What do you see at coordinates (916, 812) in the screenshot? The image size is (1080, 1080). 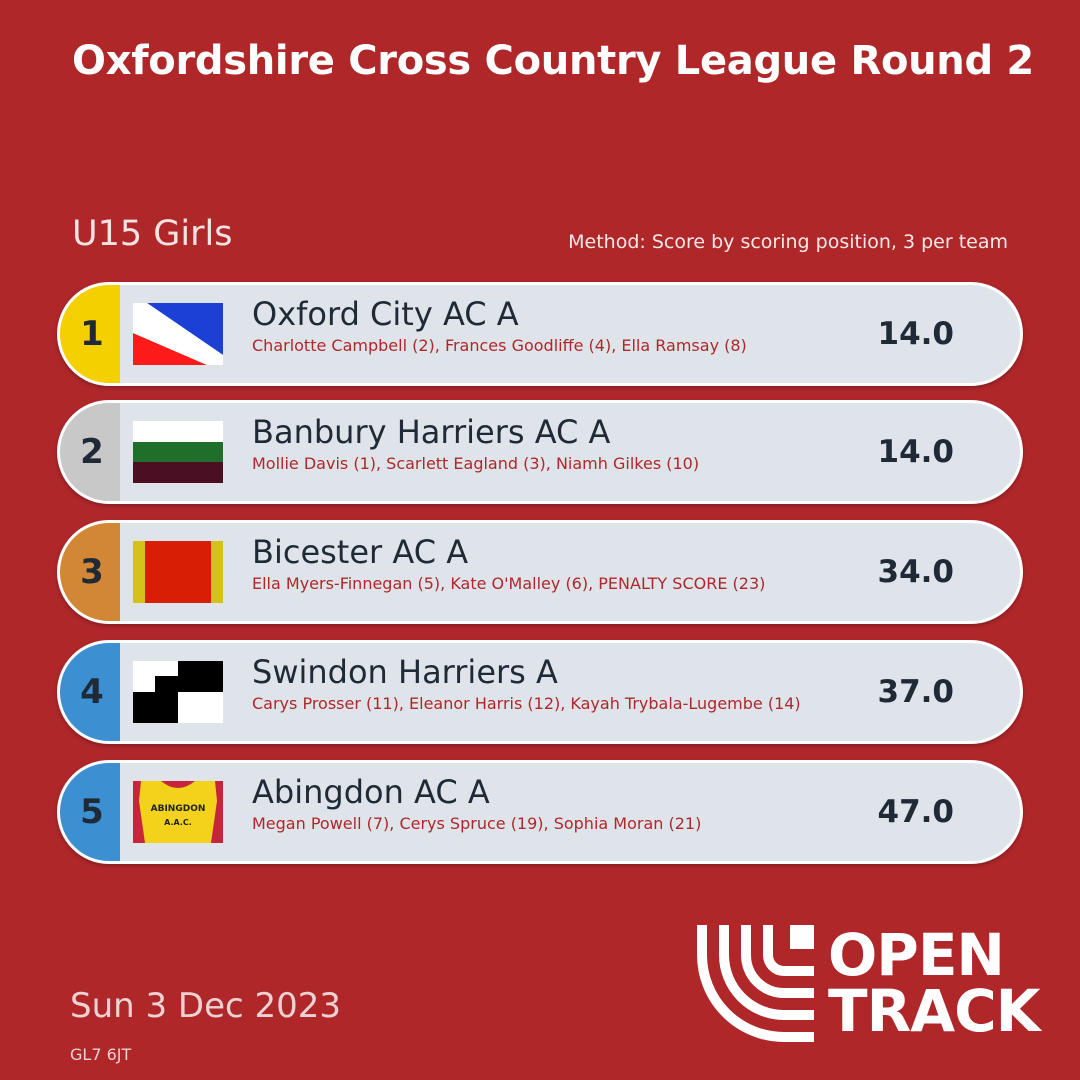 I see `team-score: 47.0` at bounding box center [916, 812].